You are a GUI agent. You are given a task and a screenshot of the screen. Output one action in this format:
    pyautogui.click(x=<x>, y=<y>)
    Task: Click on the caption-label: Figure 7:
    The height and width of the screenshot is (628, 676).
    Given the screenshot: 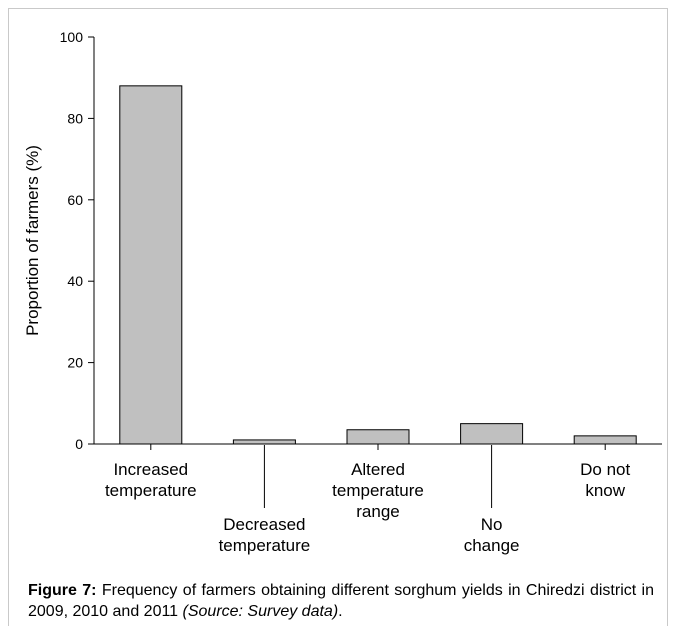 What is the action you would take?
    pyautogui.click(x=62, y=590)
    